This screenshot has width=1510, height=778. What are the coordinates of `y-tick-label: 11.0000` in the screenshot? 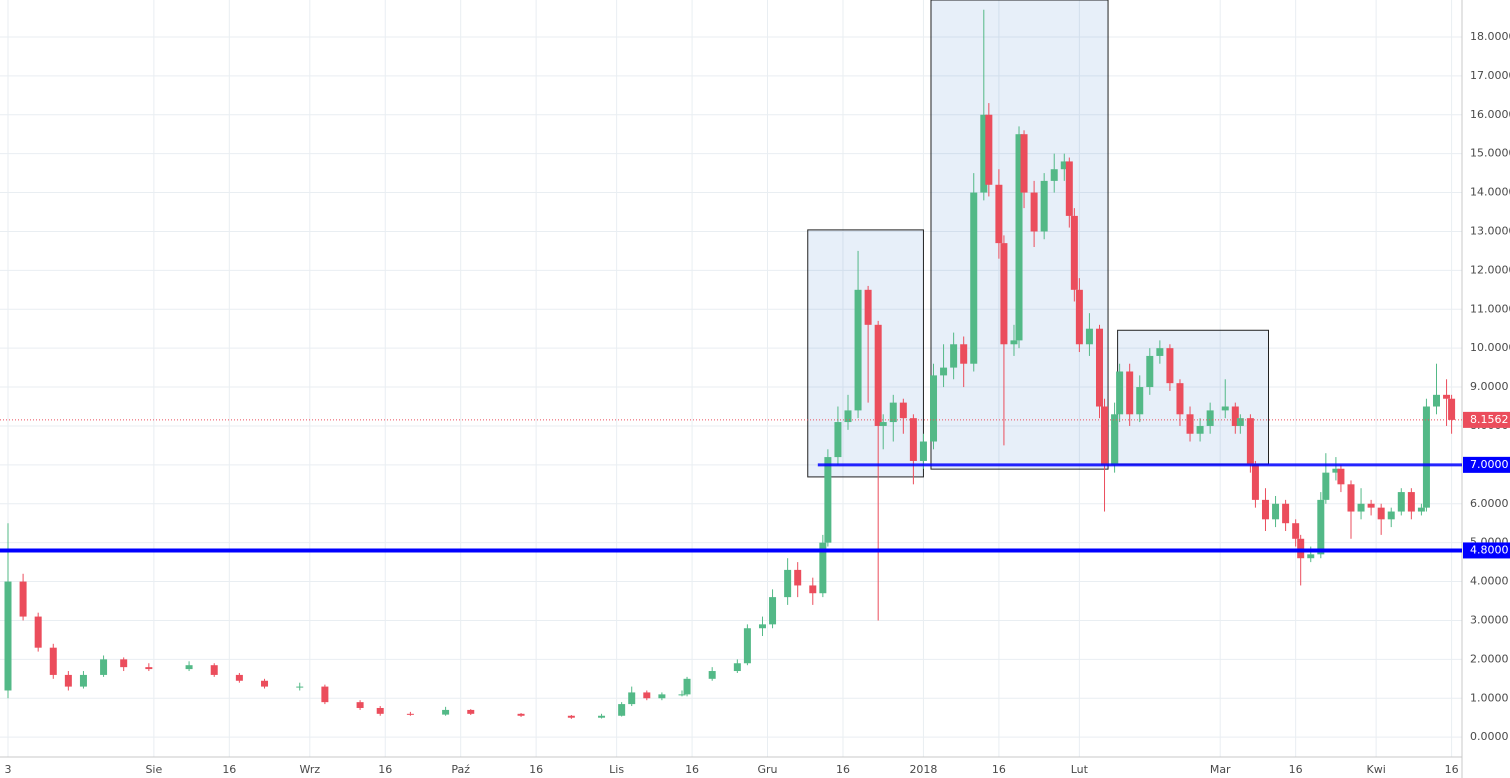 It's located at (1490, 308).